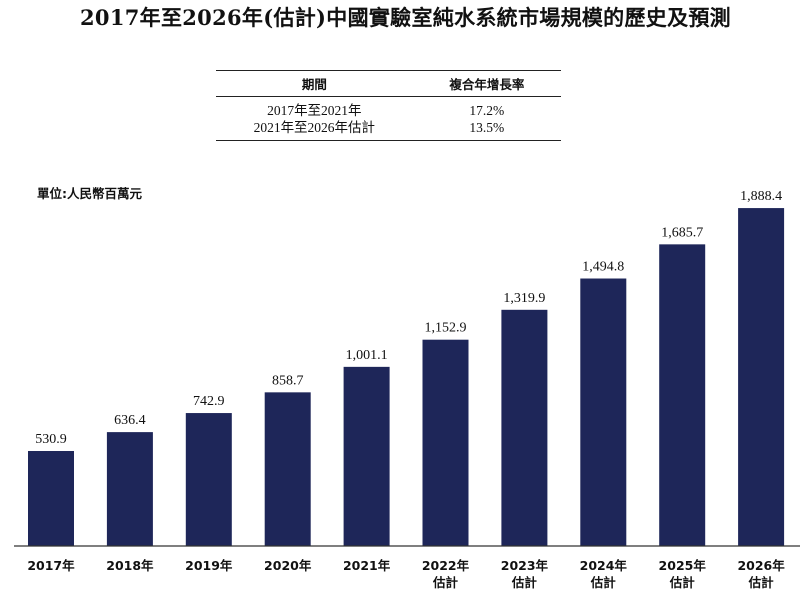 The height and width of the screenshot is (600, 811). What do you see at coordinates (89, 193) in the screenshot?
I see `unit-label: 單位:人民幣百萬元` at bounding box center [89, 193].